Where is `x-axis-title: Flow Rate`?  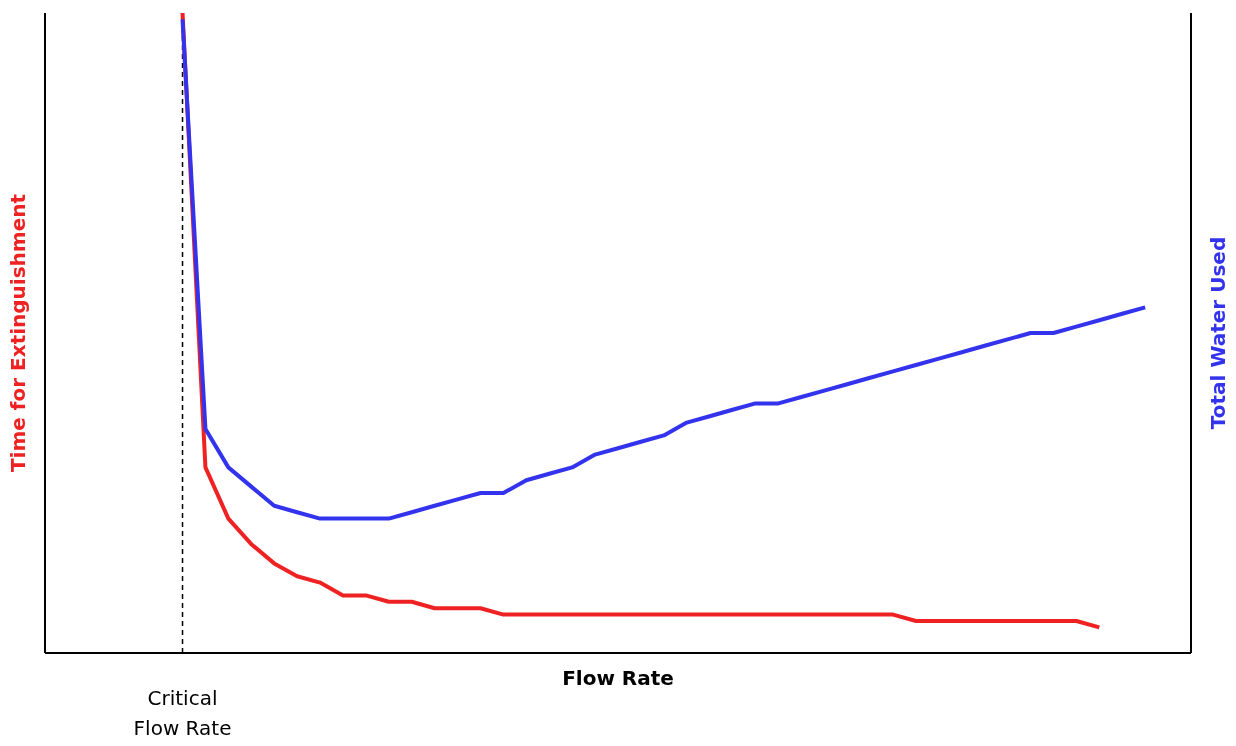 x-axis-title: Flow Rate is located at coordinates (618, 678).